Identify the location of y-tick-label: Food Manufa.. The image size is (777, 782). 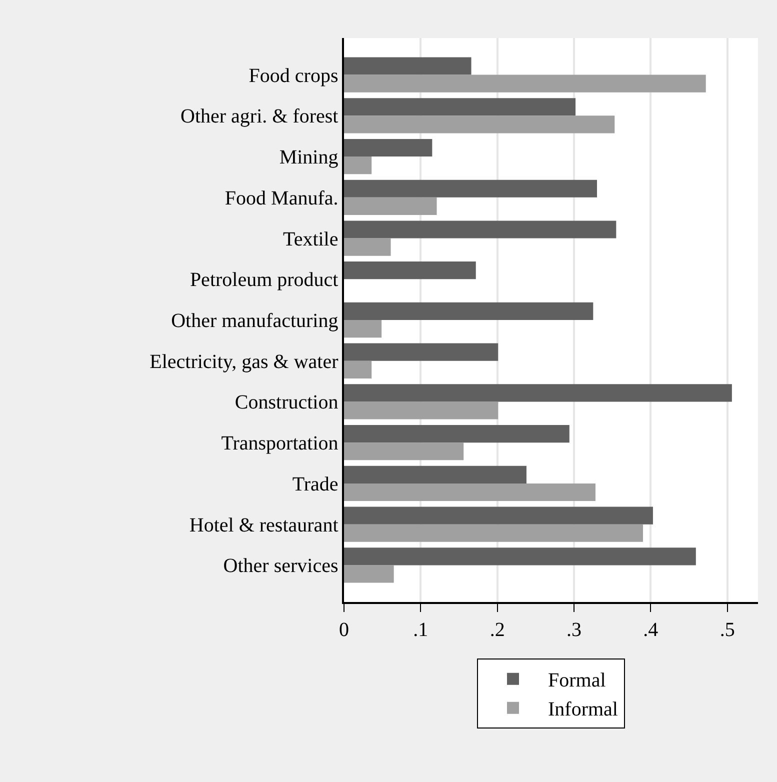
(281, 198).